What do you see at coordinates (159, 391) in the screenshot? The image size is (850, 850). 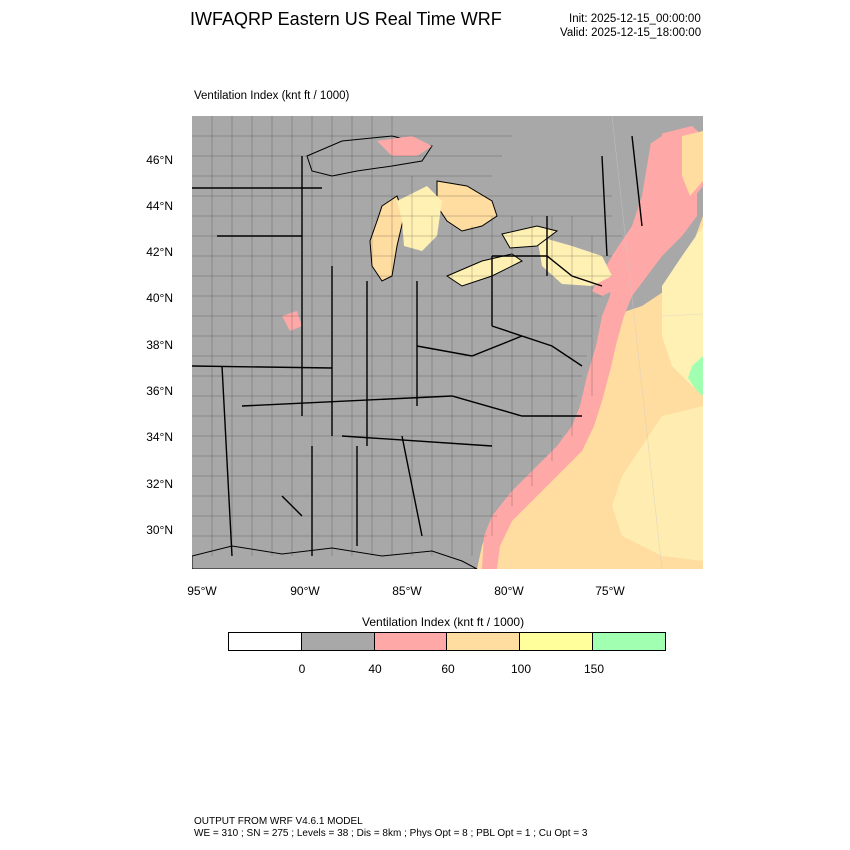 I see `lat-label-36: 36°N` at bounding box center [159, 391].